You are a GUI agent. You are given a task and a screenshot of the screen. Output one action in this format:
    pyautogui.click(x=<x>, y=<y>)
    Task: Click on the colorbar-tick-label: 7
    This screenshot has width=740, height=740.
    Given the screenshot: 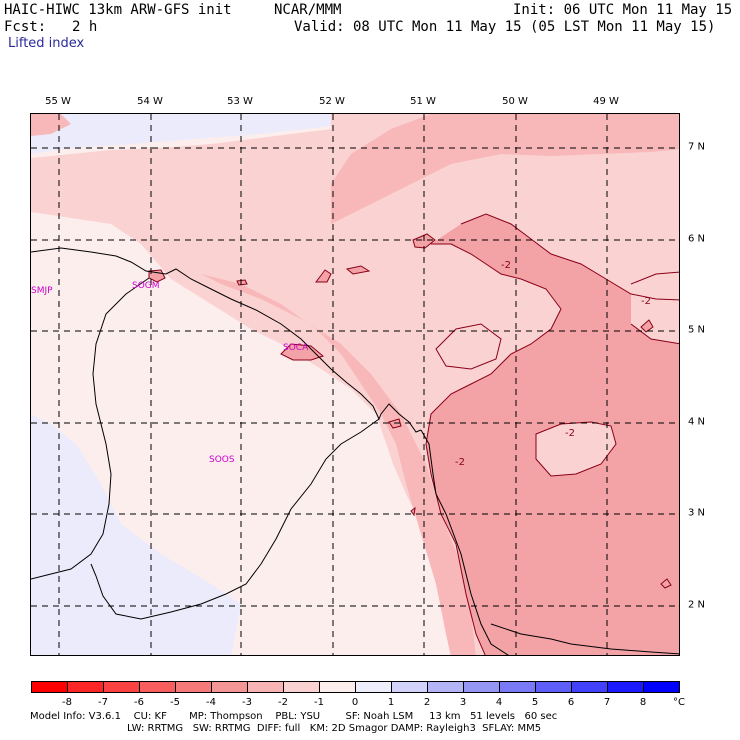 What is the action you would take?
    pyautogui.click(x=607, y=702)
    